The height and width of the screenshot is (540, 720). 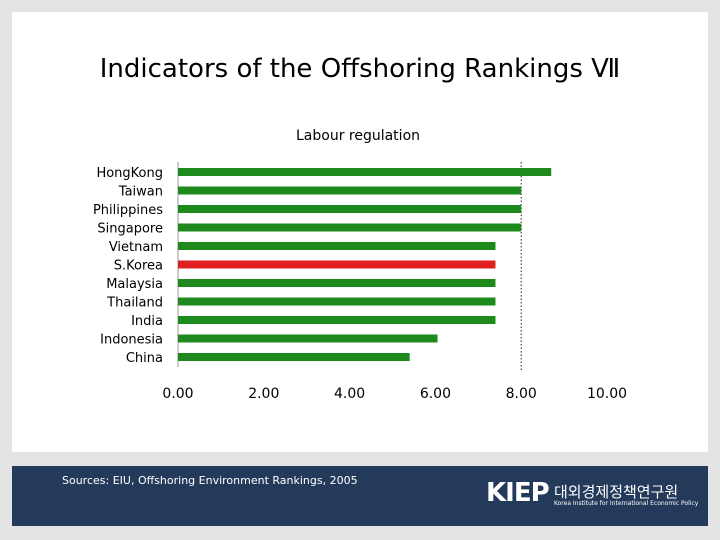 I want to click on x-tick-label: 4.00, so click(x=349, y=394).